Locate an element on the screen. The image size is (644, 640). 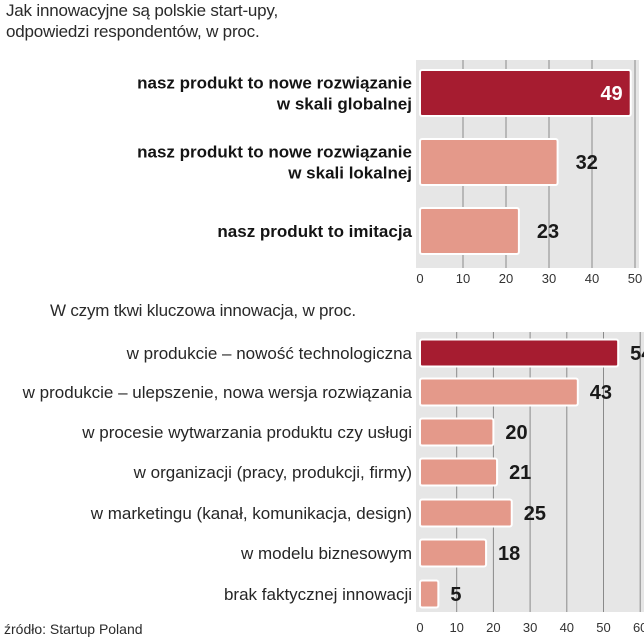
value-label: 49 is located at coordinates (611, 94).